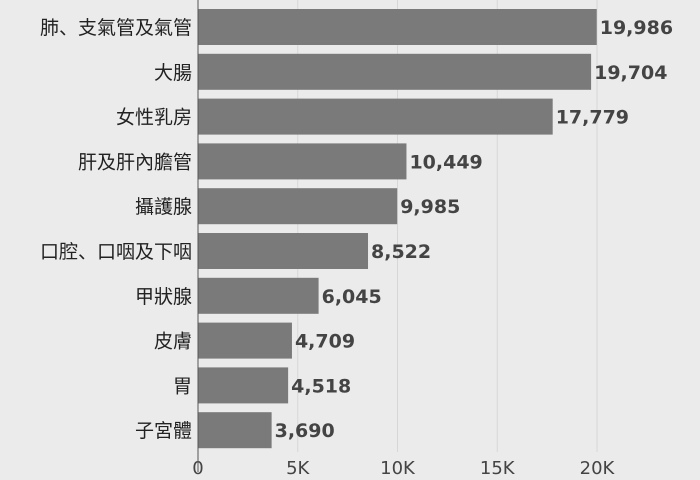 This screenshot has width=700, height=480. Describe the element at coordinates (154, 118) in the screenshot. I see `category-label: 女性乳房` at that location.